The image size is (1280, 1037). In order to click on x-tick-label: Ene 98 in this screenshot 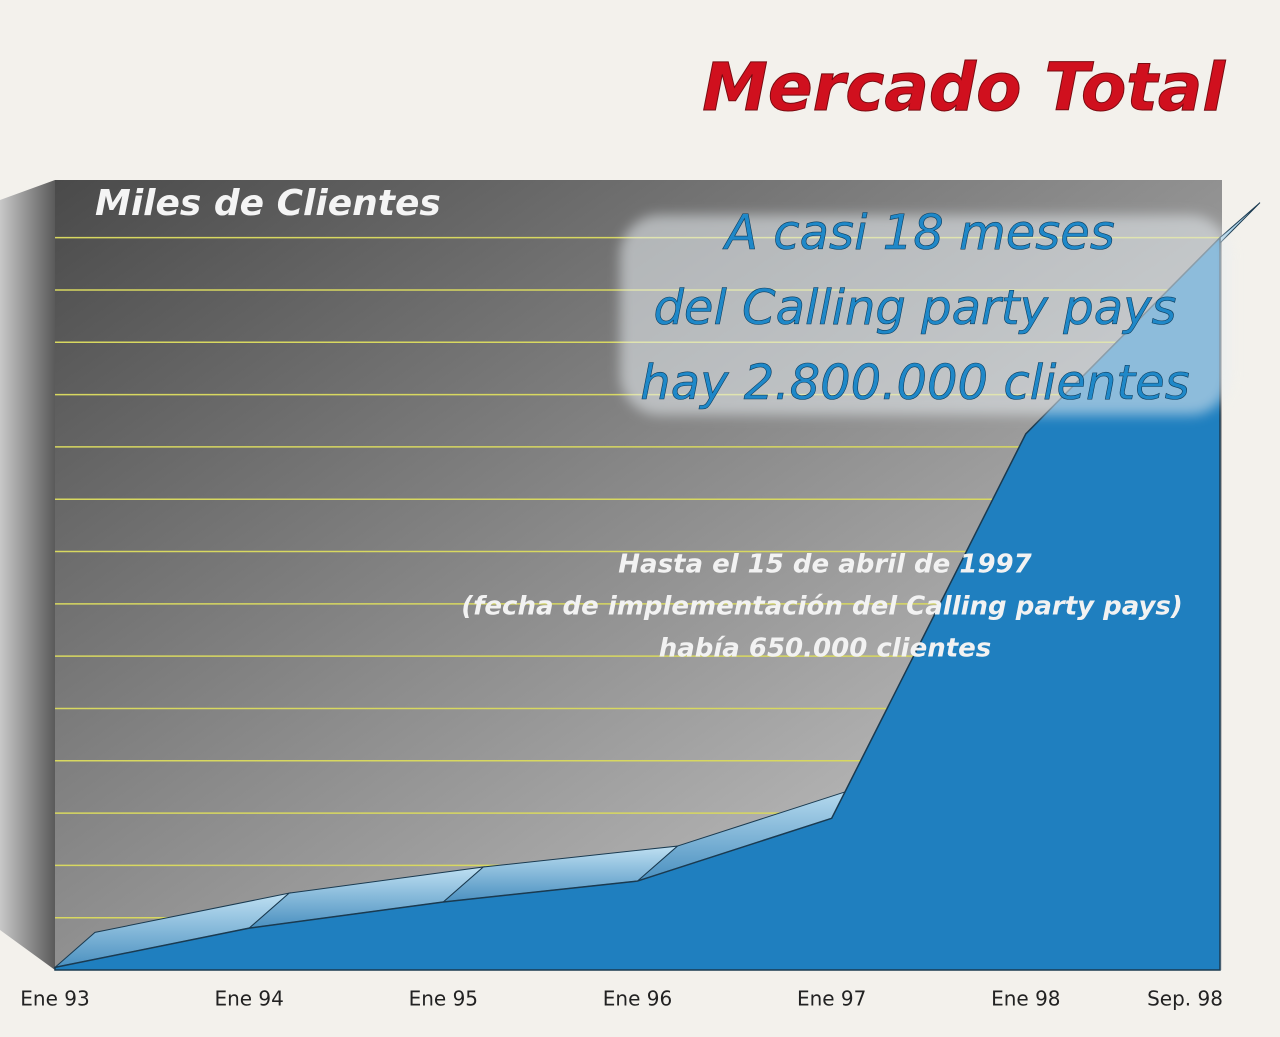, I will do `click(1025, 999)`.